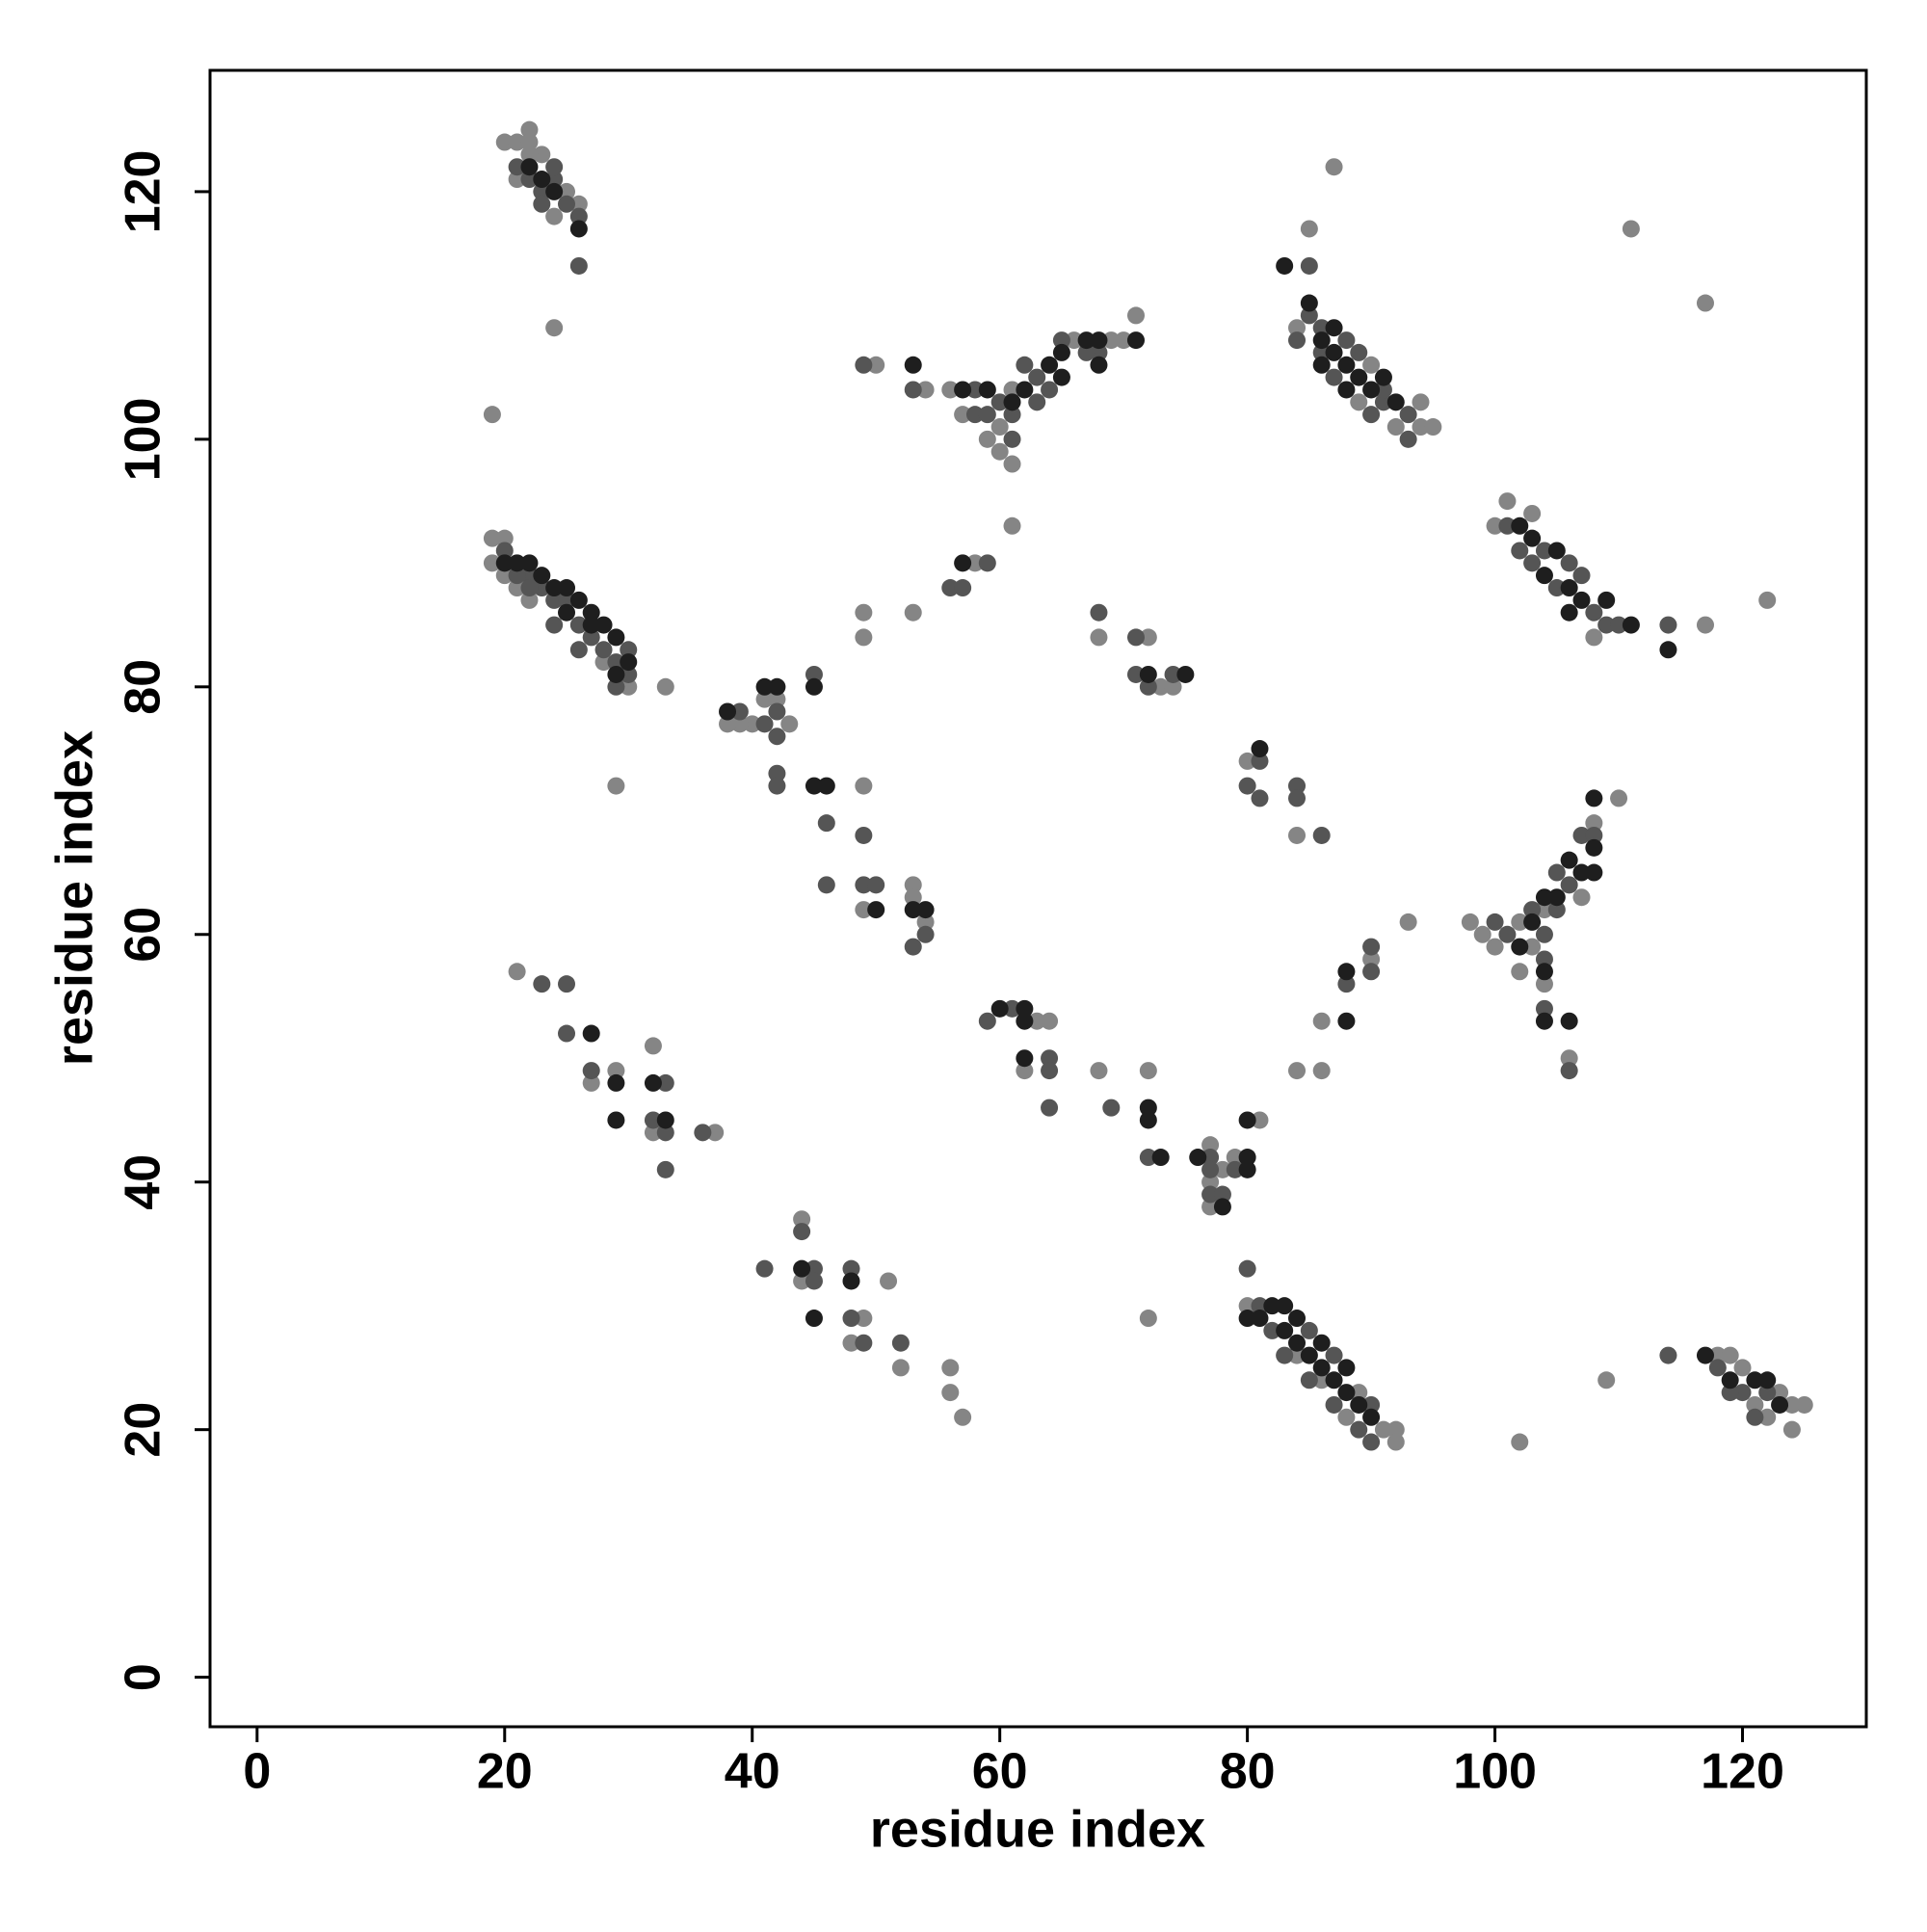 The height and width of the screenshot is (1932, 1927). Describe the element at coordinates (1000, 1772) in the screenshot. I see `x-tick-label: 60` at that location.